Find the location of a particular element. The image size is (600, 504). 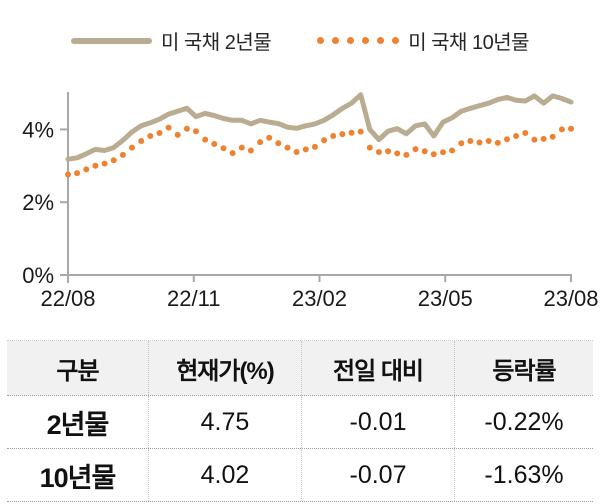

cell-2yr-pct: -0.22% is located at coordinates (524, 421).